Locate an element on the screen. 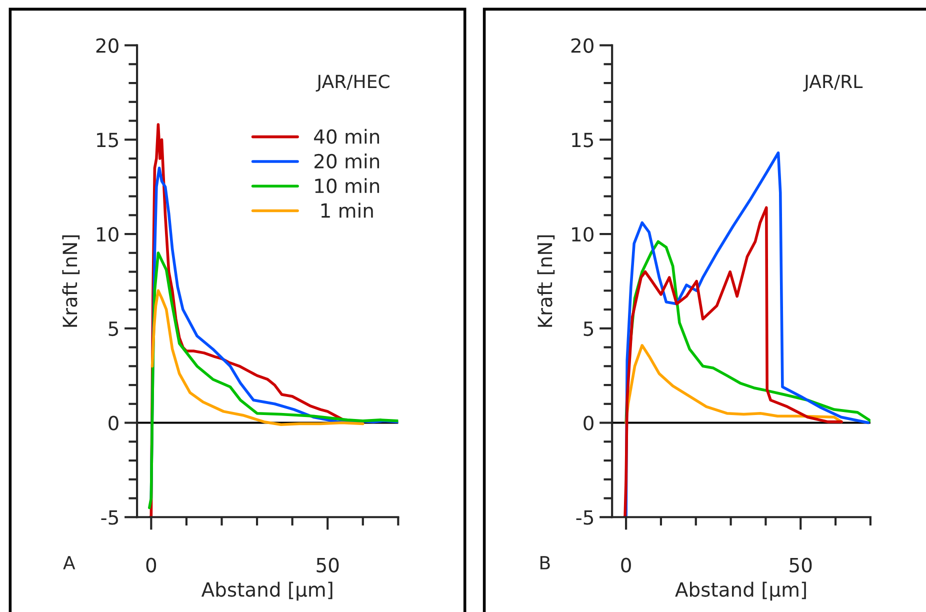 The image size is (926, 612). legend-label: 10 min is located at coordinates (347, 186).